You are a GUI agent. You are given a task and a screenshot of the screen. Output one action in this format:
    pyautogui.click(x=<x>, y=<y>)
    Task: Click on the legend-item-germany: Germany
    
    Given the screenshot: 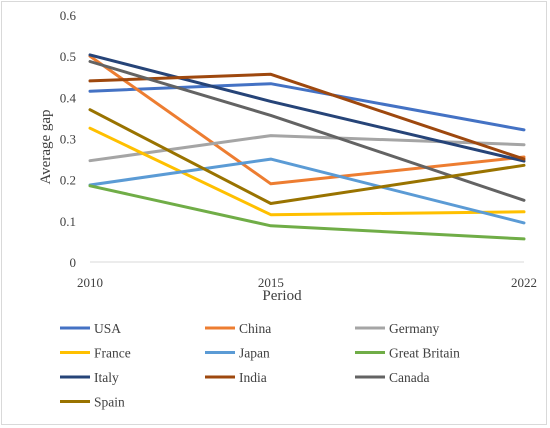 What is the action you would take?
    pyautogui.click(x=397, y=328)
    